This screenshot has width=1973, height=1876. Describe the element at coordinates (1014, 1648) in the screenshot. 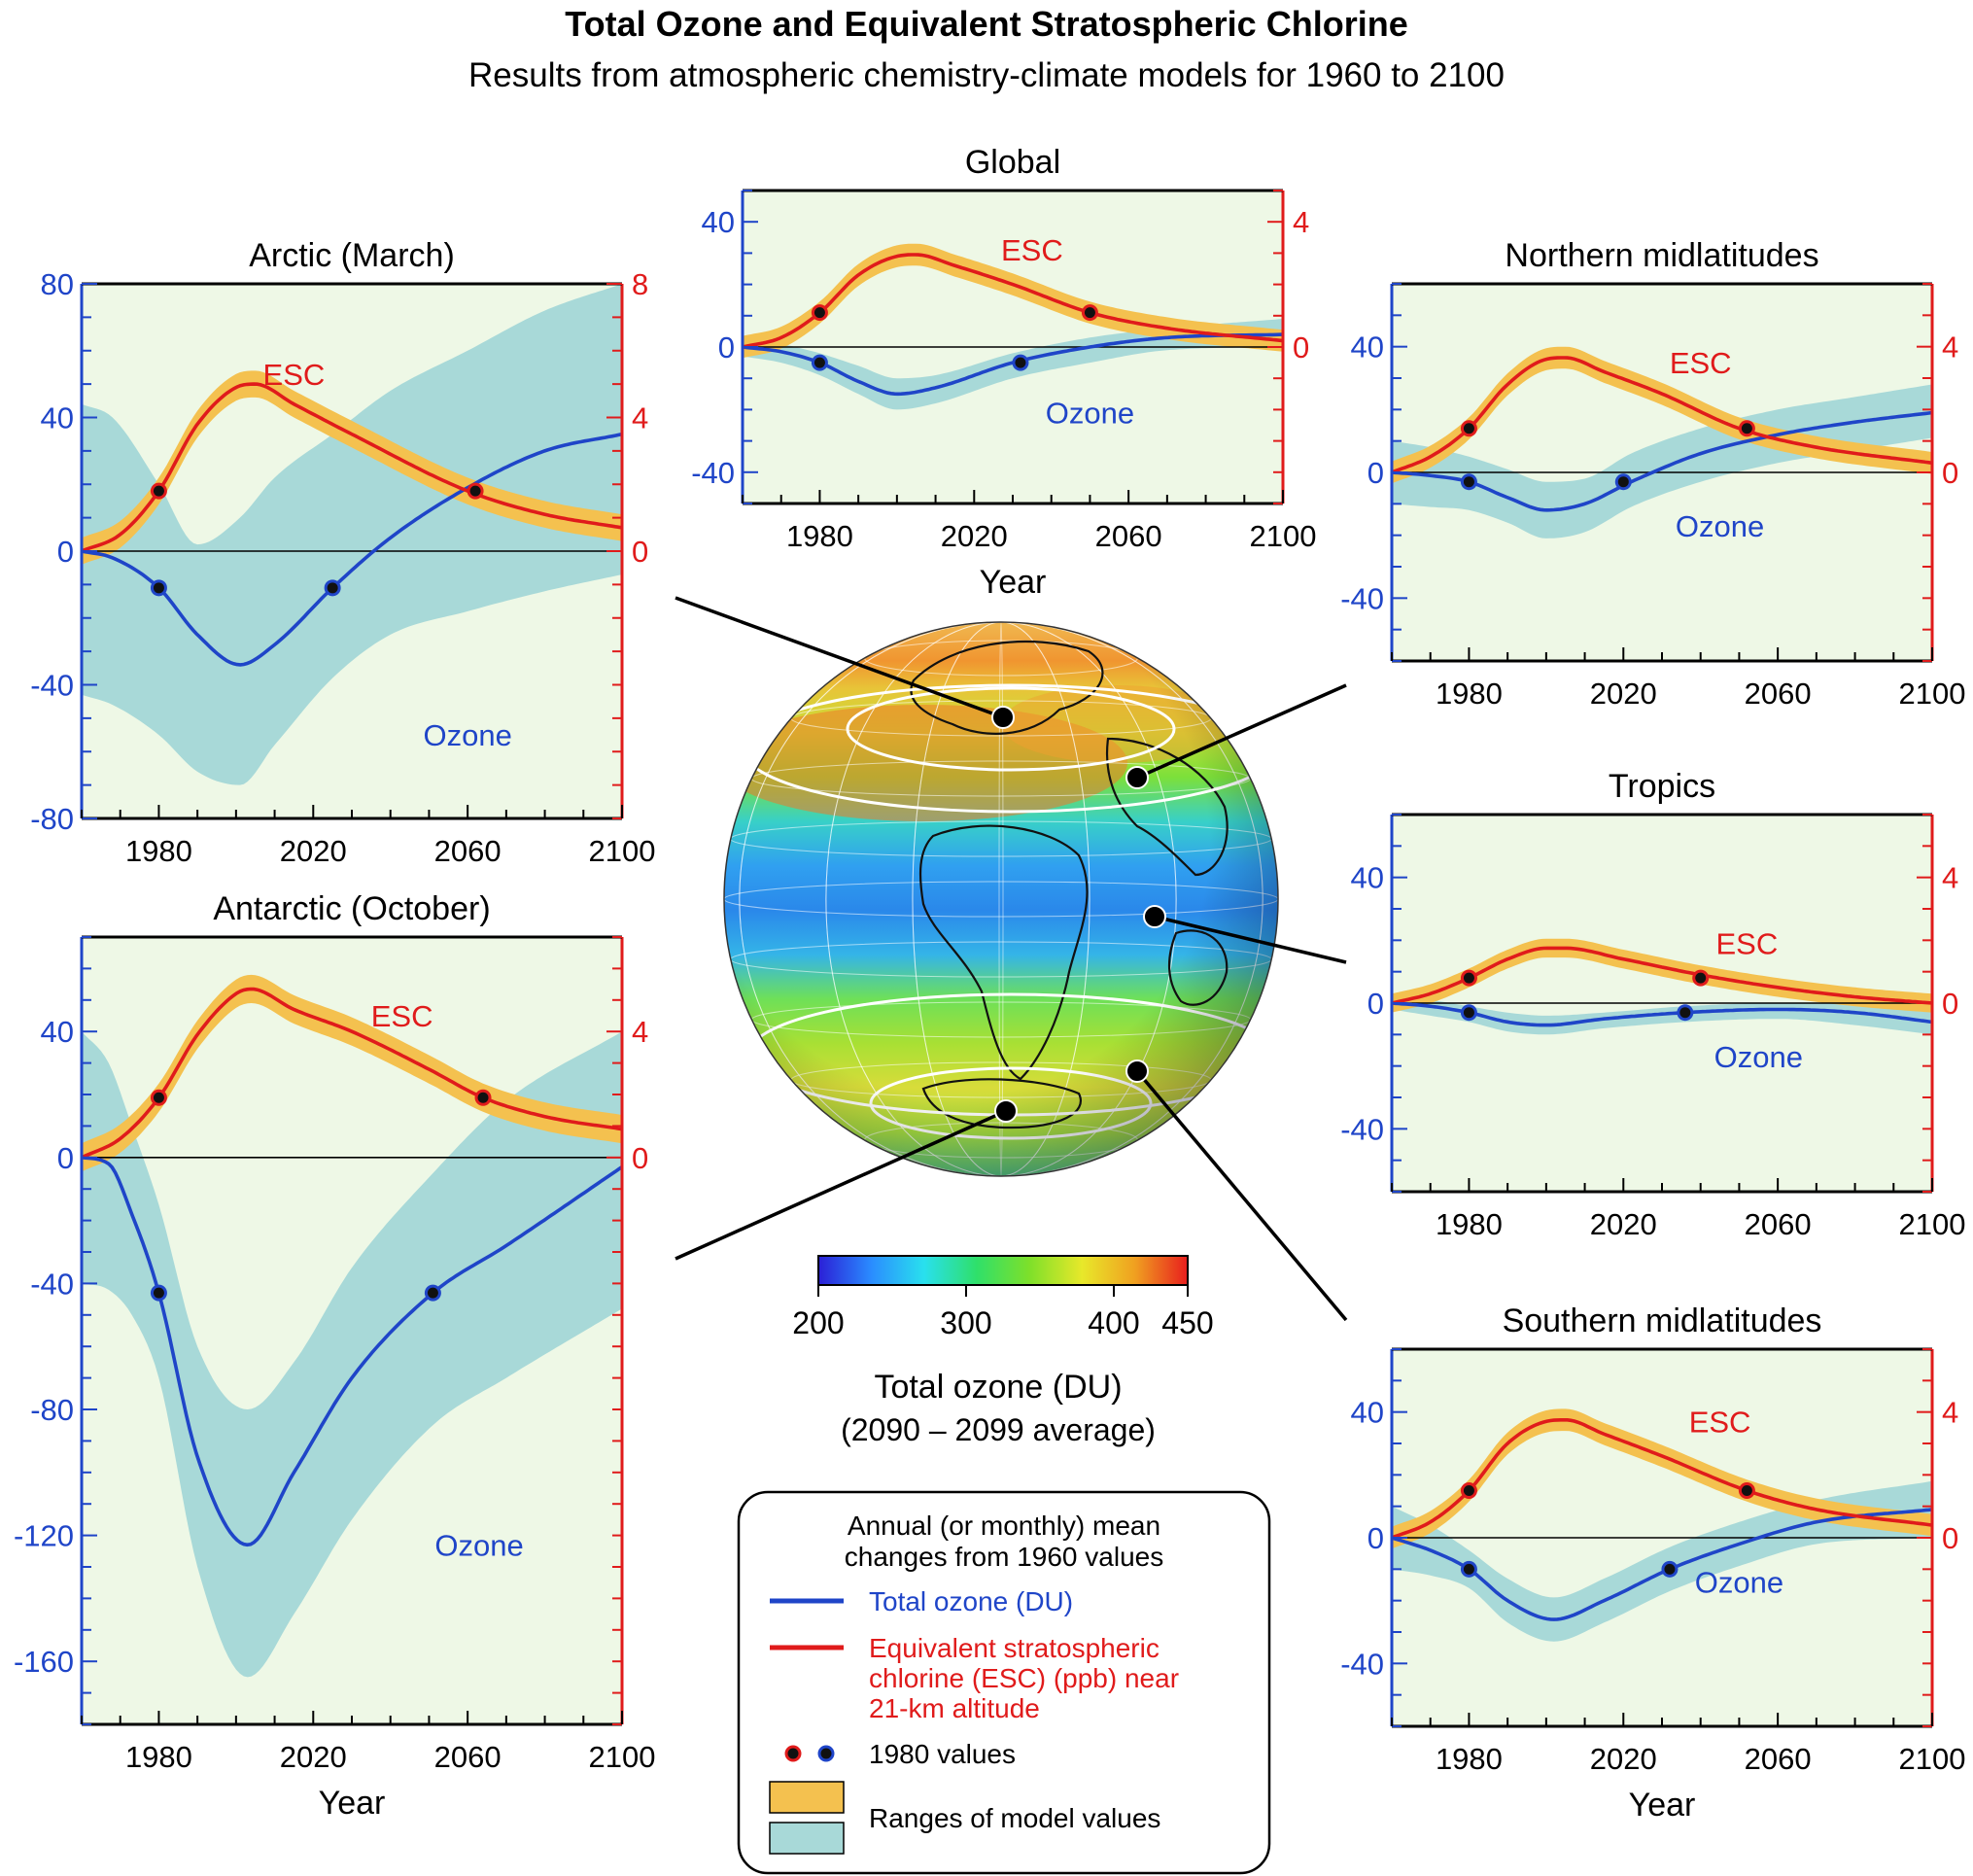

I see `legend-esc-label: Equivalent stratospheric` at that location.